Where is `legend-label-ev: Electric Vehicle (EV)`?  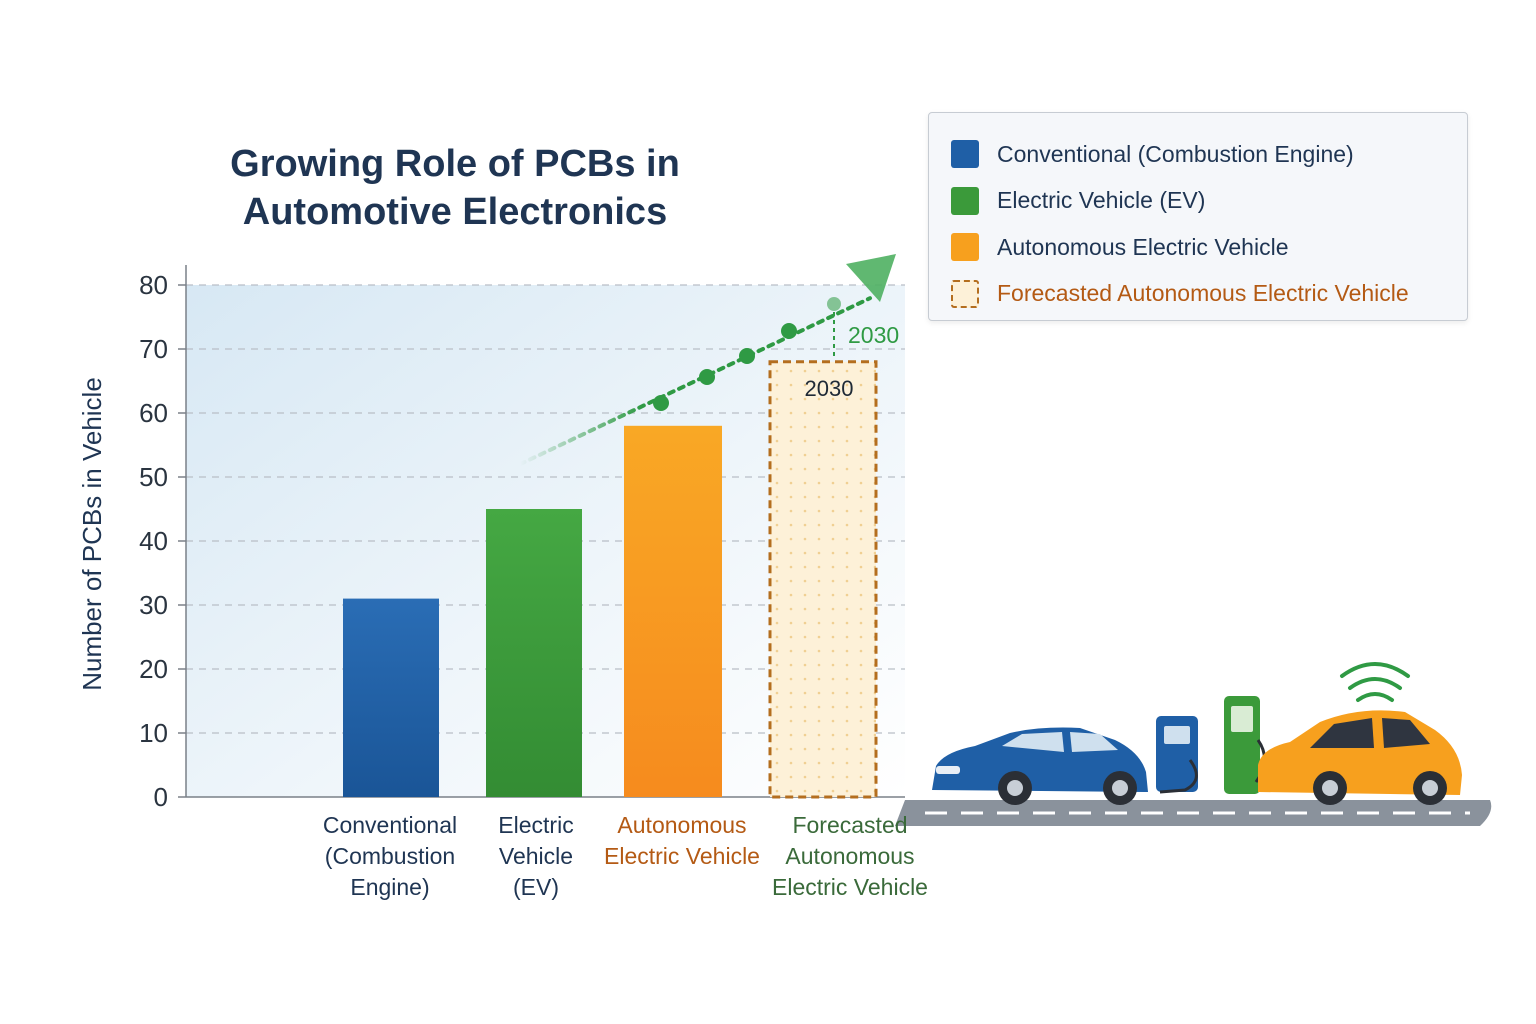
legend-label-ev: Electric Vehicle (EV) is located at coordinates (1101, 200).